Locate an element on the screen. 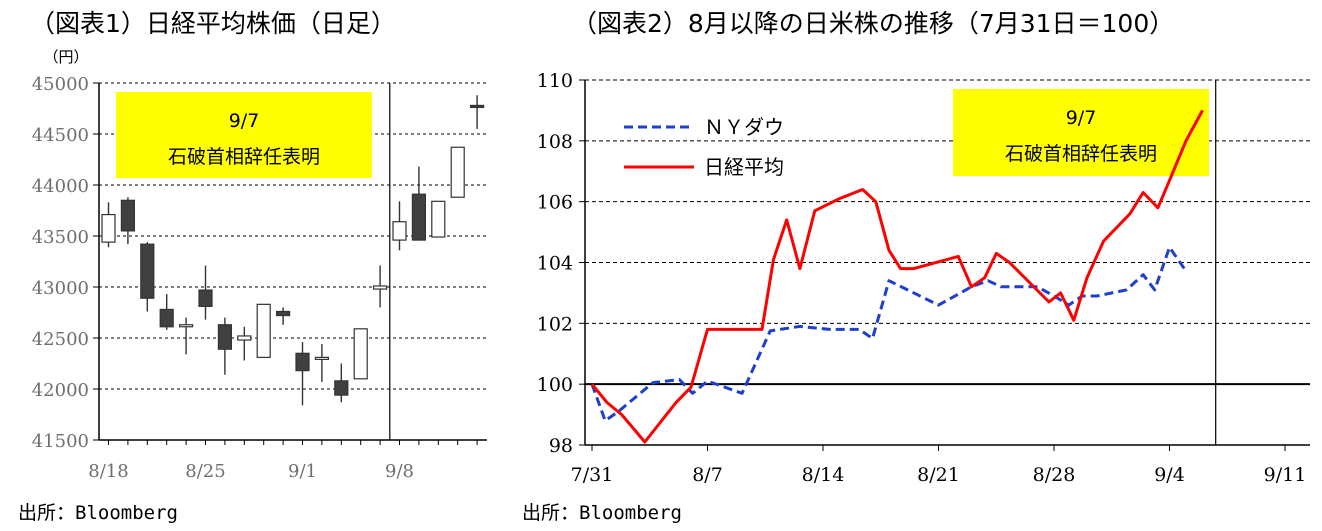 This screenshot has width=1322, height=531. x-tick-label: 9/1 is located at coordinates (302, 471).